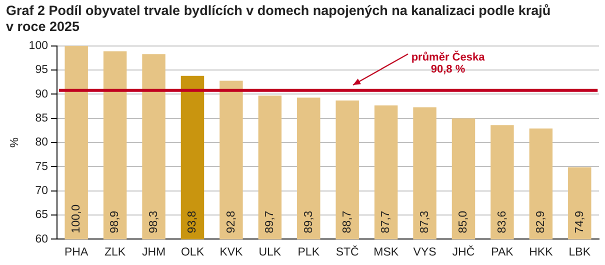  Describe the element at coordinates (192, 222) in the screenshot. I see `data-label: 93,8` at that location.